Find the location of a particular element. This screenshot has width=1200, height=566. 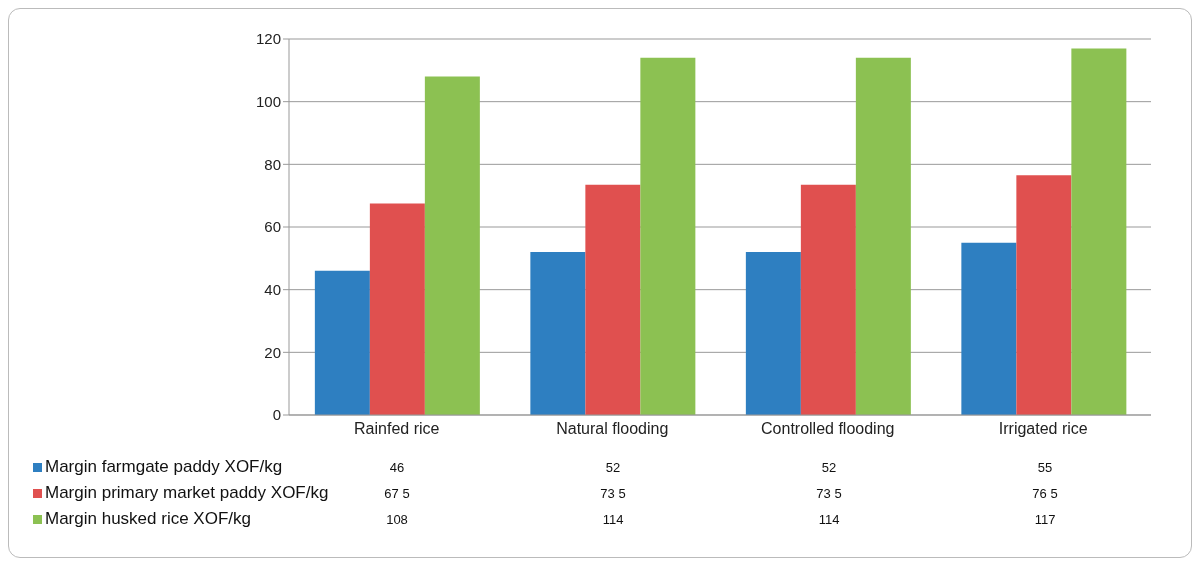

y-tick-label: 60 is located at coordinates (272, 227).